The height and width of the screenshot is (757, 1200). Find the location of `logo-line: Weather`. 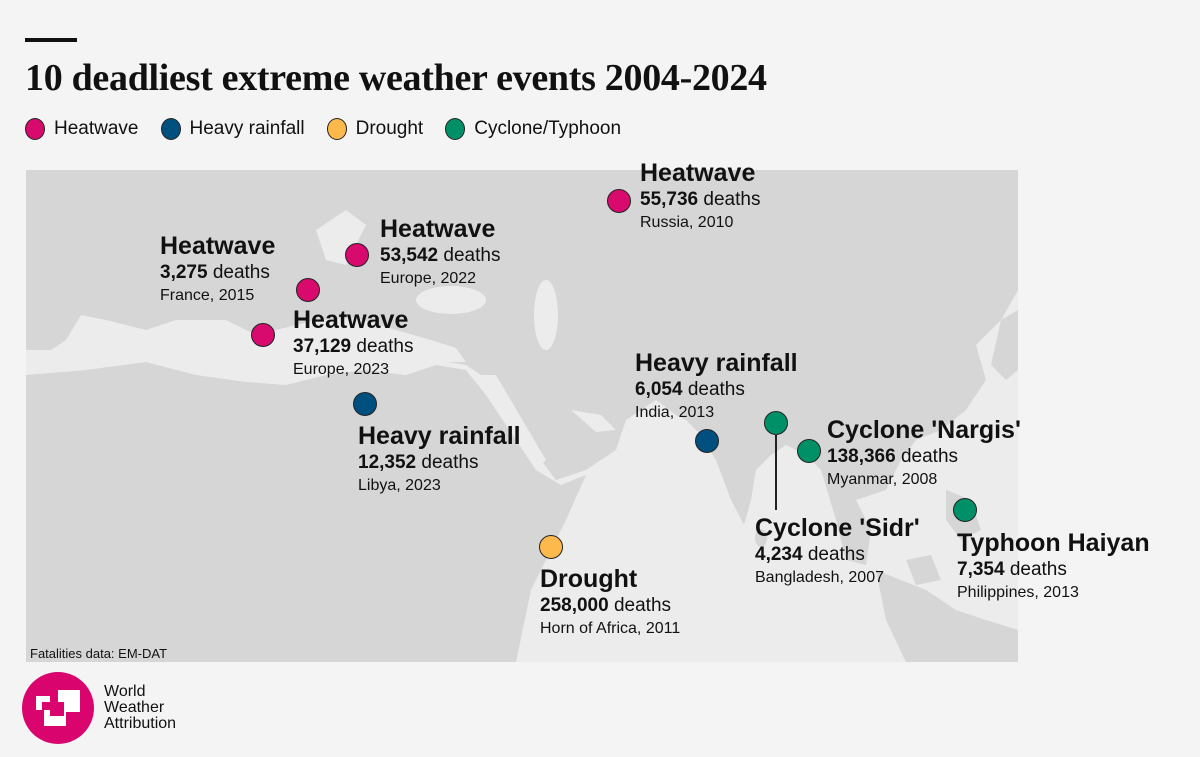

logo-line: Weather is located at coordinates (134, 707).